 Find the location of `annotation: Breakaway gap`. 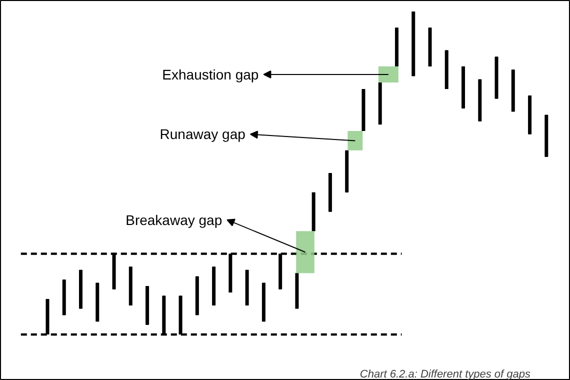

annotation: Breakaway gap is located at coordinates (174, 220).